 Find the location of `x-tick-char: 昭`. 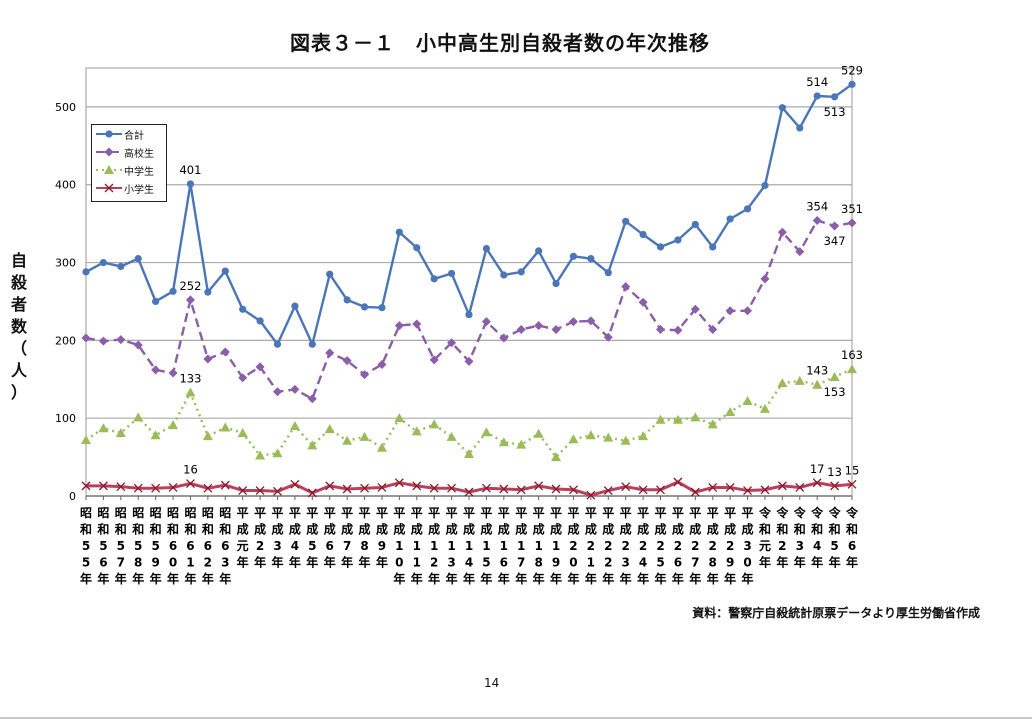

x-tick-char: 昭 is located at coordinates (208, 513).